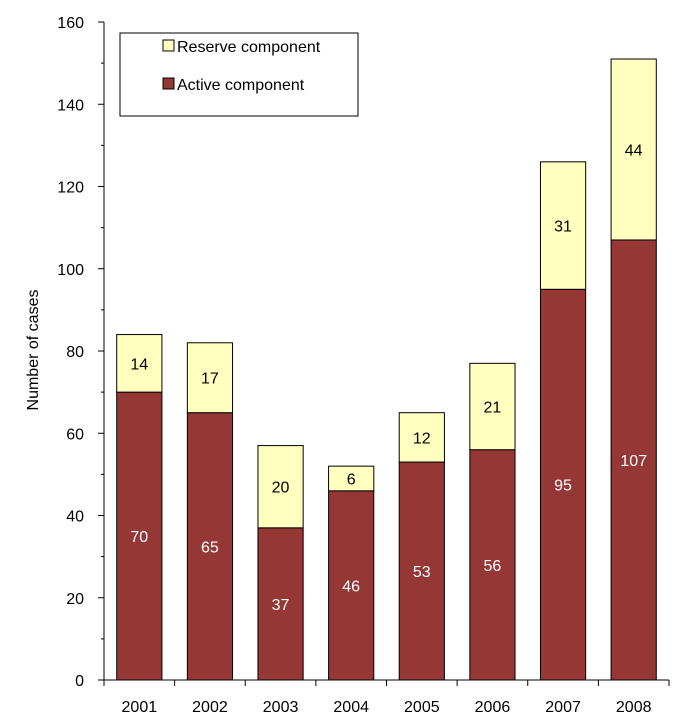 The width and height of the screenshot is (676, 720). Describe the element at coordinates (422, 707) in the screenshot. I see `x-tick-label: 2005` at that location.